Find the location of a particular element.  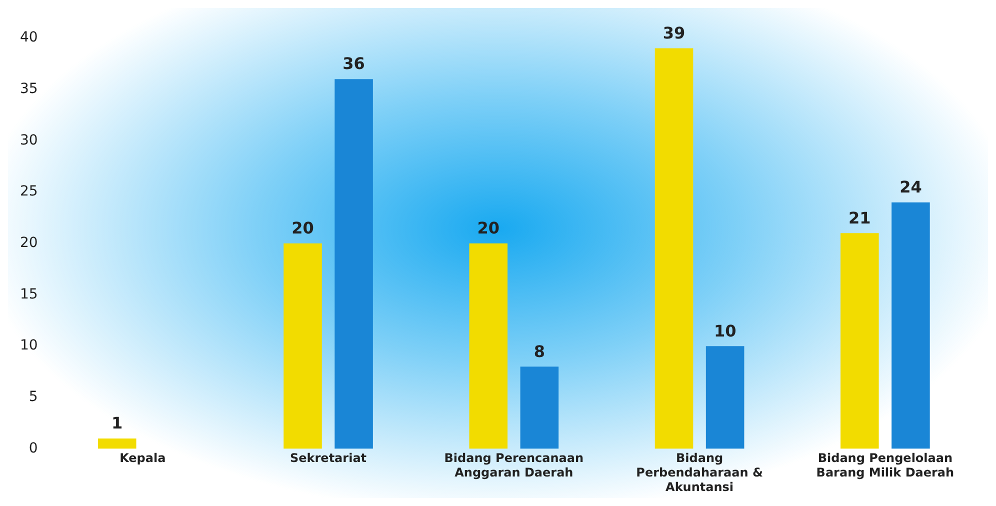

data-label: 1 is located at coordinates (117, 423).